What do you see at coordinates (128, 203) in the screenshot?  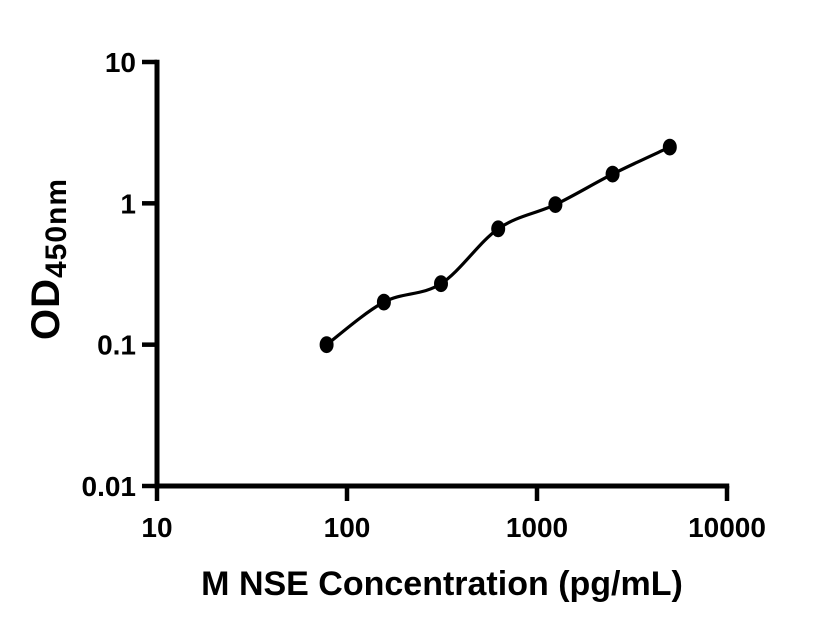 I see `y-tick-label: 1` at bounding box center [128, 203].